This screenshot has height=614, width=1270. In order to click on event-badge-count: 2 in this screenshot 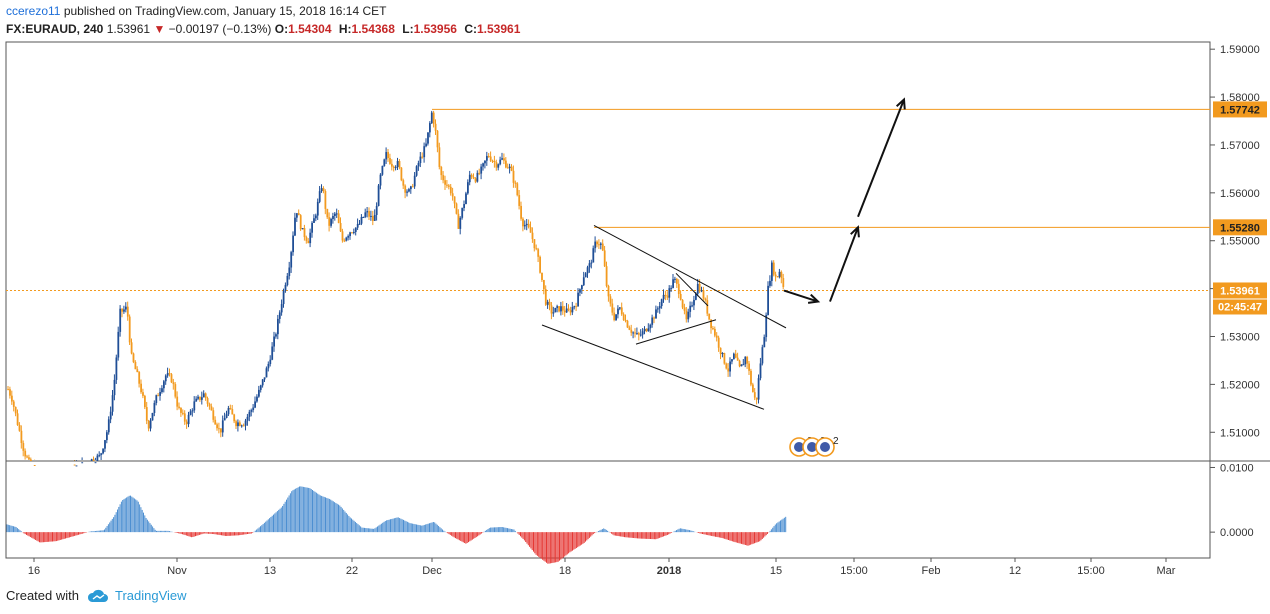, I will do `click(836, 441)`.